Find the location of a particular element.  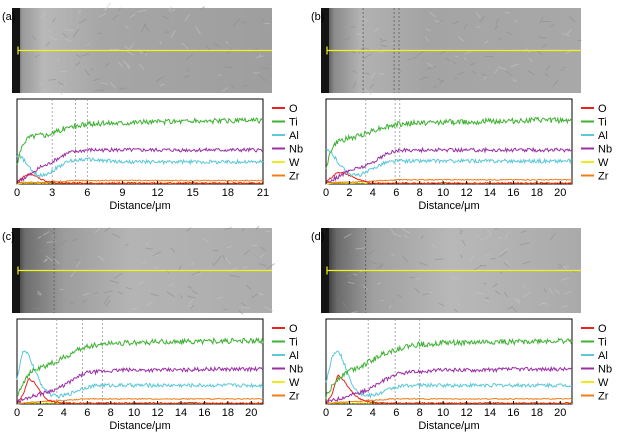

x-tick-label: 18 is located at coordinates (228, 413).